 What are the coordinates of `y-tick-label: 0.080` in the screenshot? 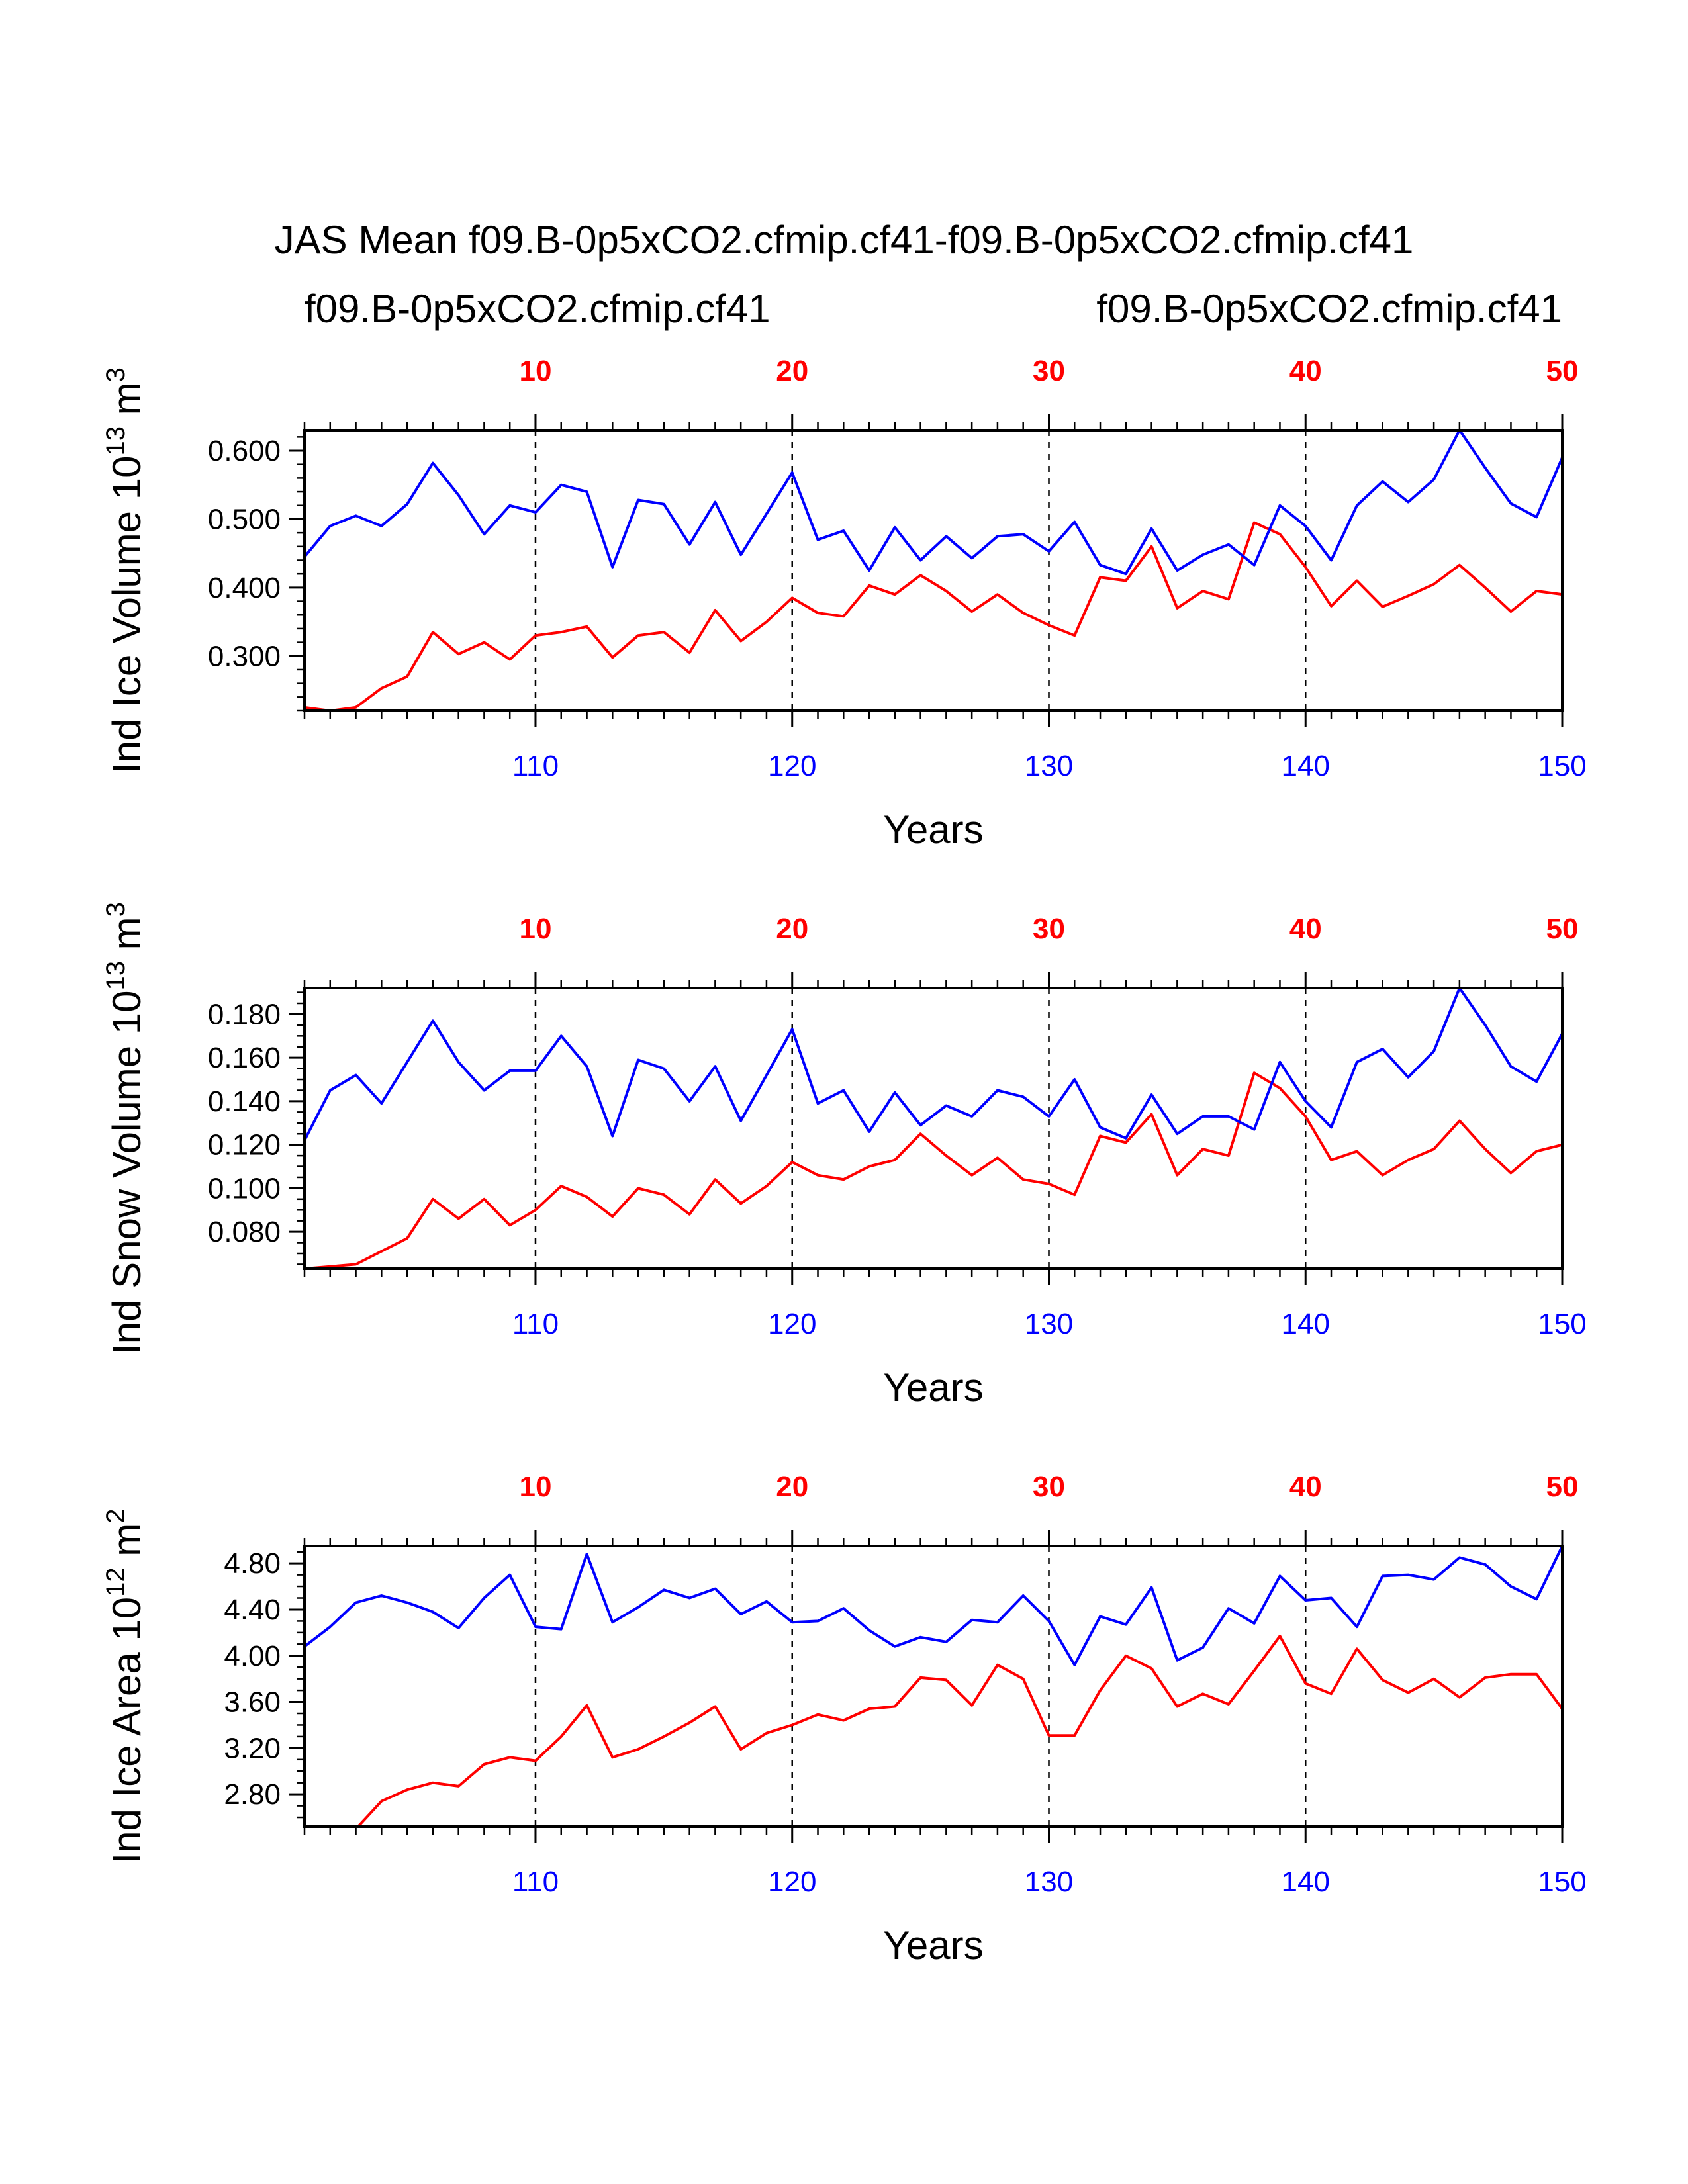 It's located at (244, 1232).